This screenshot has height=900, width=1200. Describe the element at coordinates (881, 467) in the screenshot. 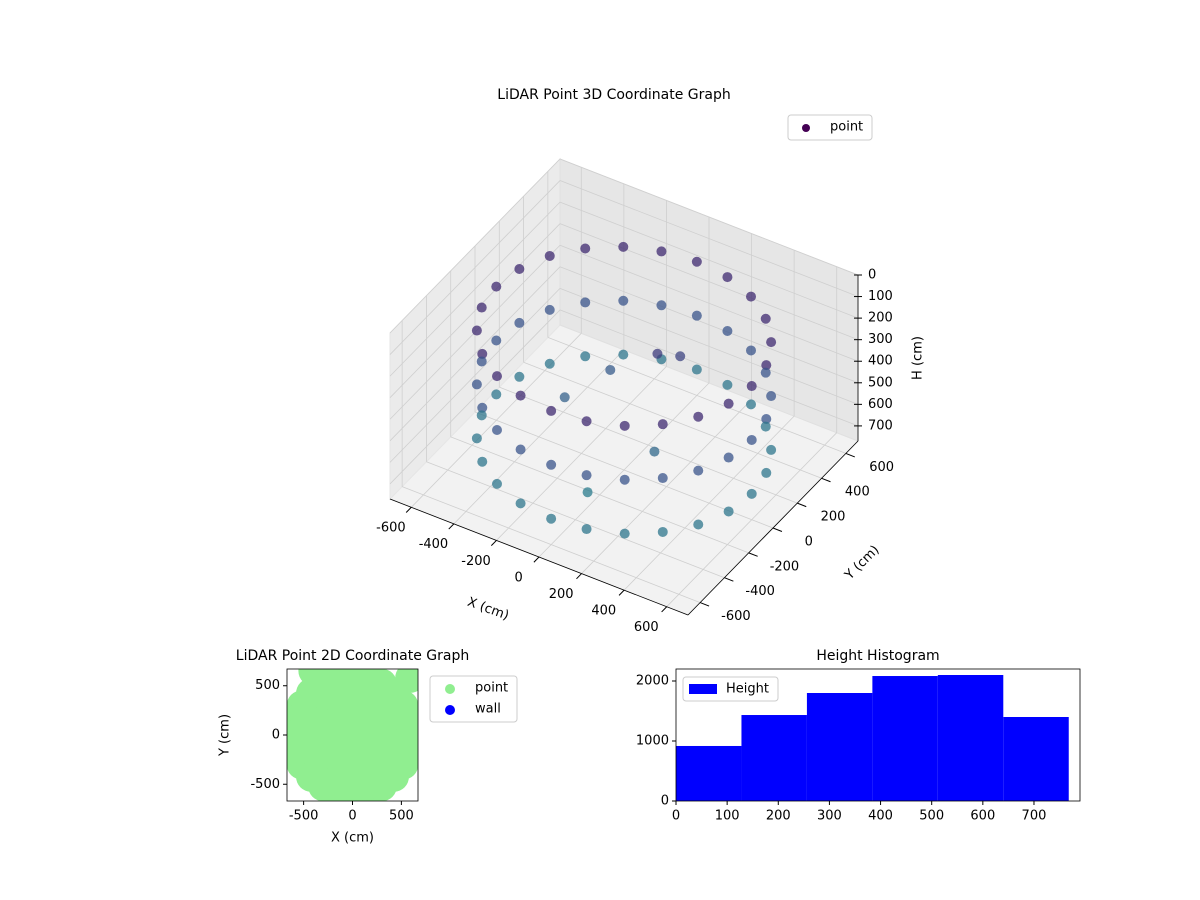

I see `y-tick-label: 600` at that location.